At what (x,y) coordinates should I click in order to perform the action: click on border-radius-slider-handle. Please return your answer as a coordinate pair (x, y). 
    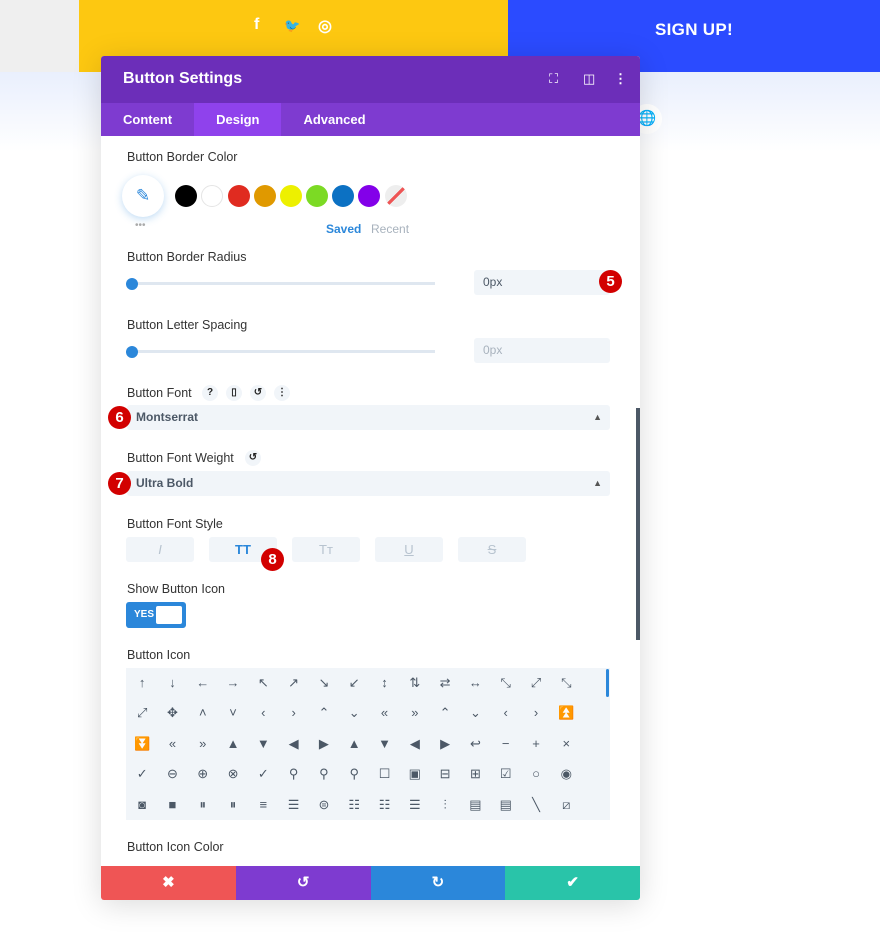
    Looking at the image, I should click on (132, 284).